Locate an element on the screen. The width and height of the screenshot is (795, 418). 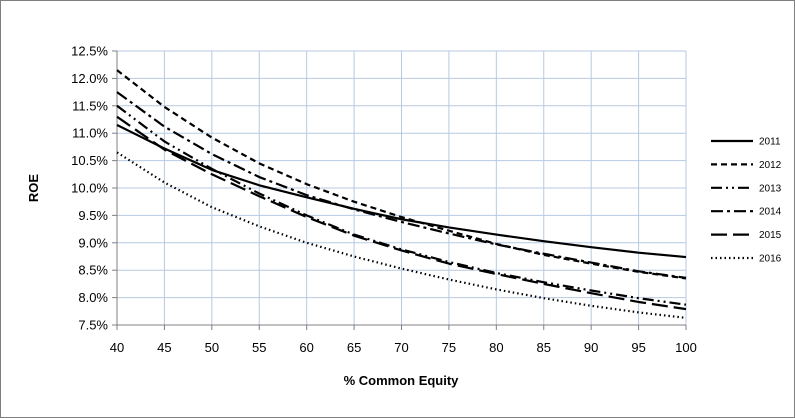
legend-label-2014: 2014 is located at coordinates (770, 212).